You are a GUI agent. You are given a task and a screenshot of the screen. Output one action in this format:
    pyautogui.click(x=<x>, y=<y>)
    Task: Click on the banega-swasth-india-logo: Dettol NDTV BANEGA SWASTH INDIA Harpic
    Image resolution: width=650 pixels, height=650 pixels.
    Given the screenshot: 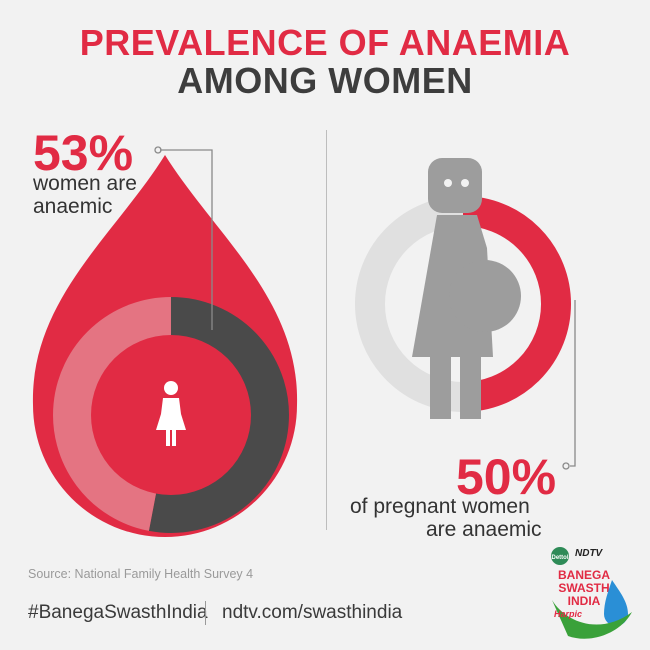 What is the action you would take?
    pyautogui.click(x=591, y=593)
    